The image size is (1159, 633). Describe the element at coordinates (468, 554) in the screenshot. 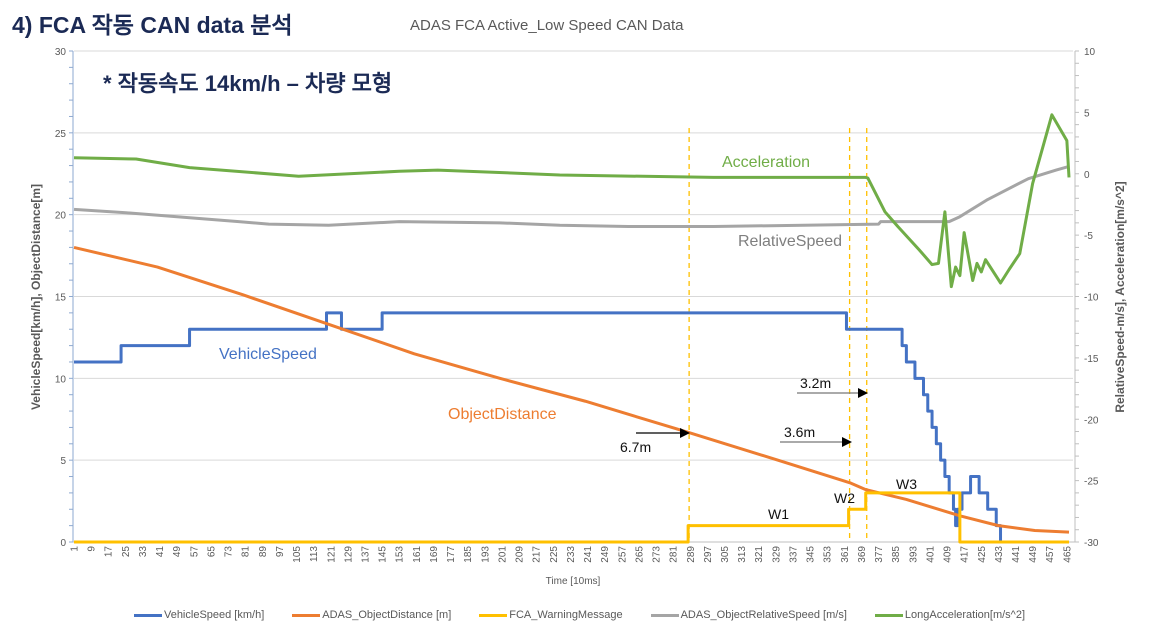

I see `x-tick-label: 185` at that location.